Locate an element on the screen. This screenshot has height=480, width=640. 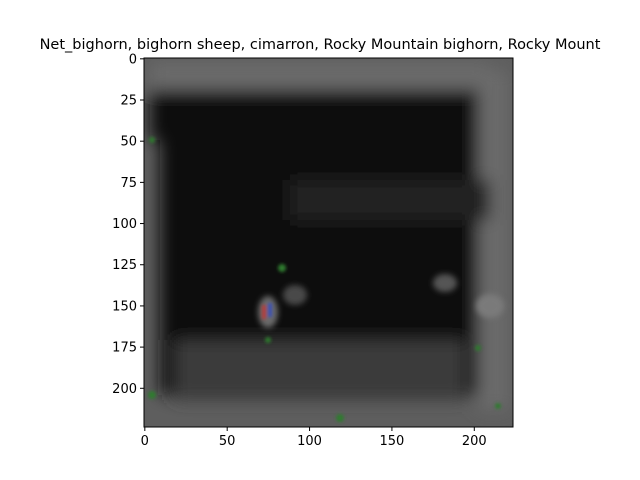
y-tick-label: 200 is located at coordinates (124, 389).